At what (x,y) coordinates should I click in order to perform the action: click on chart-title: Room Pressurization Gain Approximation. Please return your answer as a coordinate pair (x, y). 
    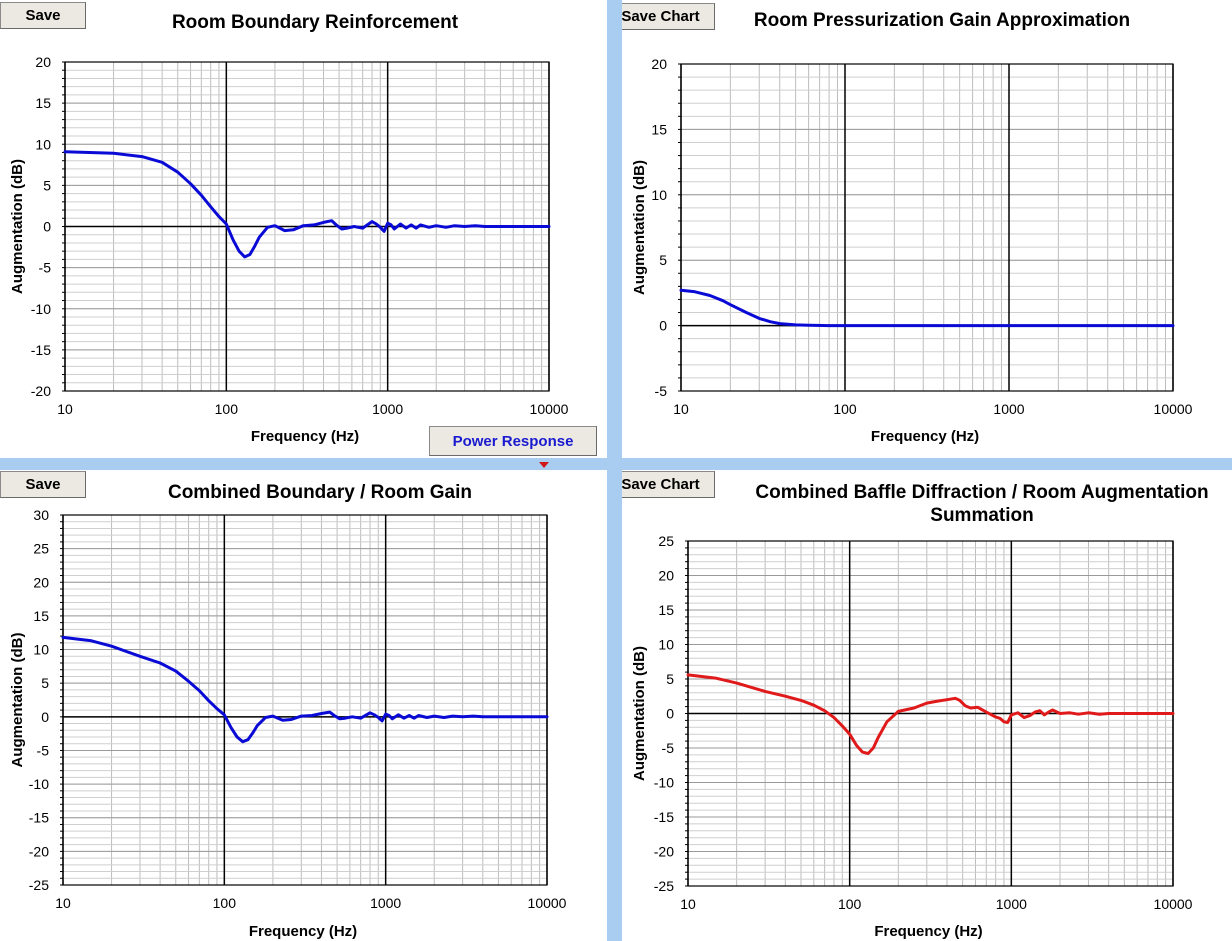
    Looking at the image, I should click on (942, 20).